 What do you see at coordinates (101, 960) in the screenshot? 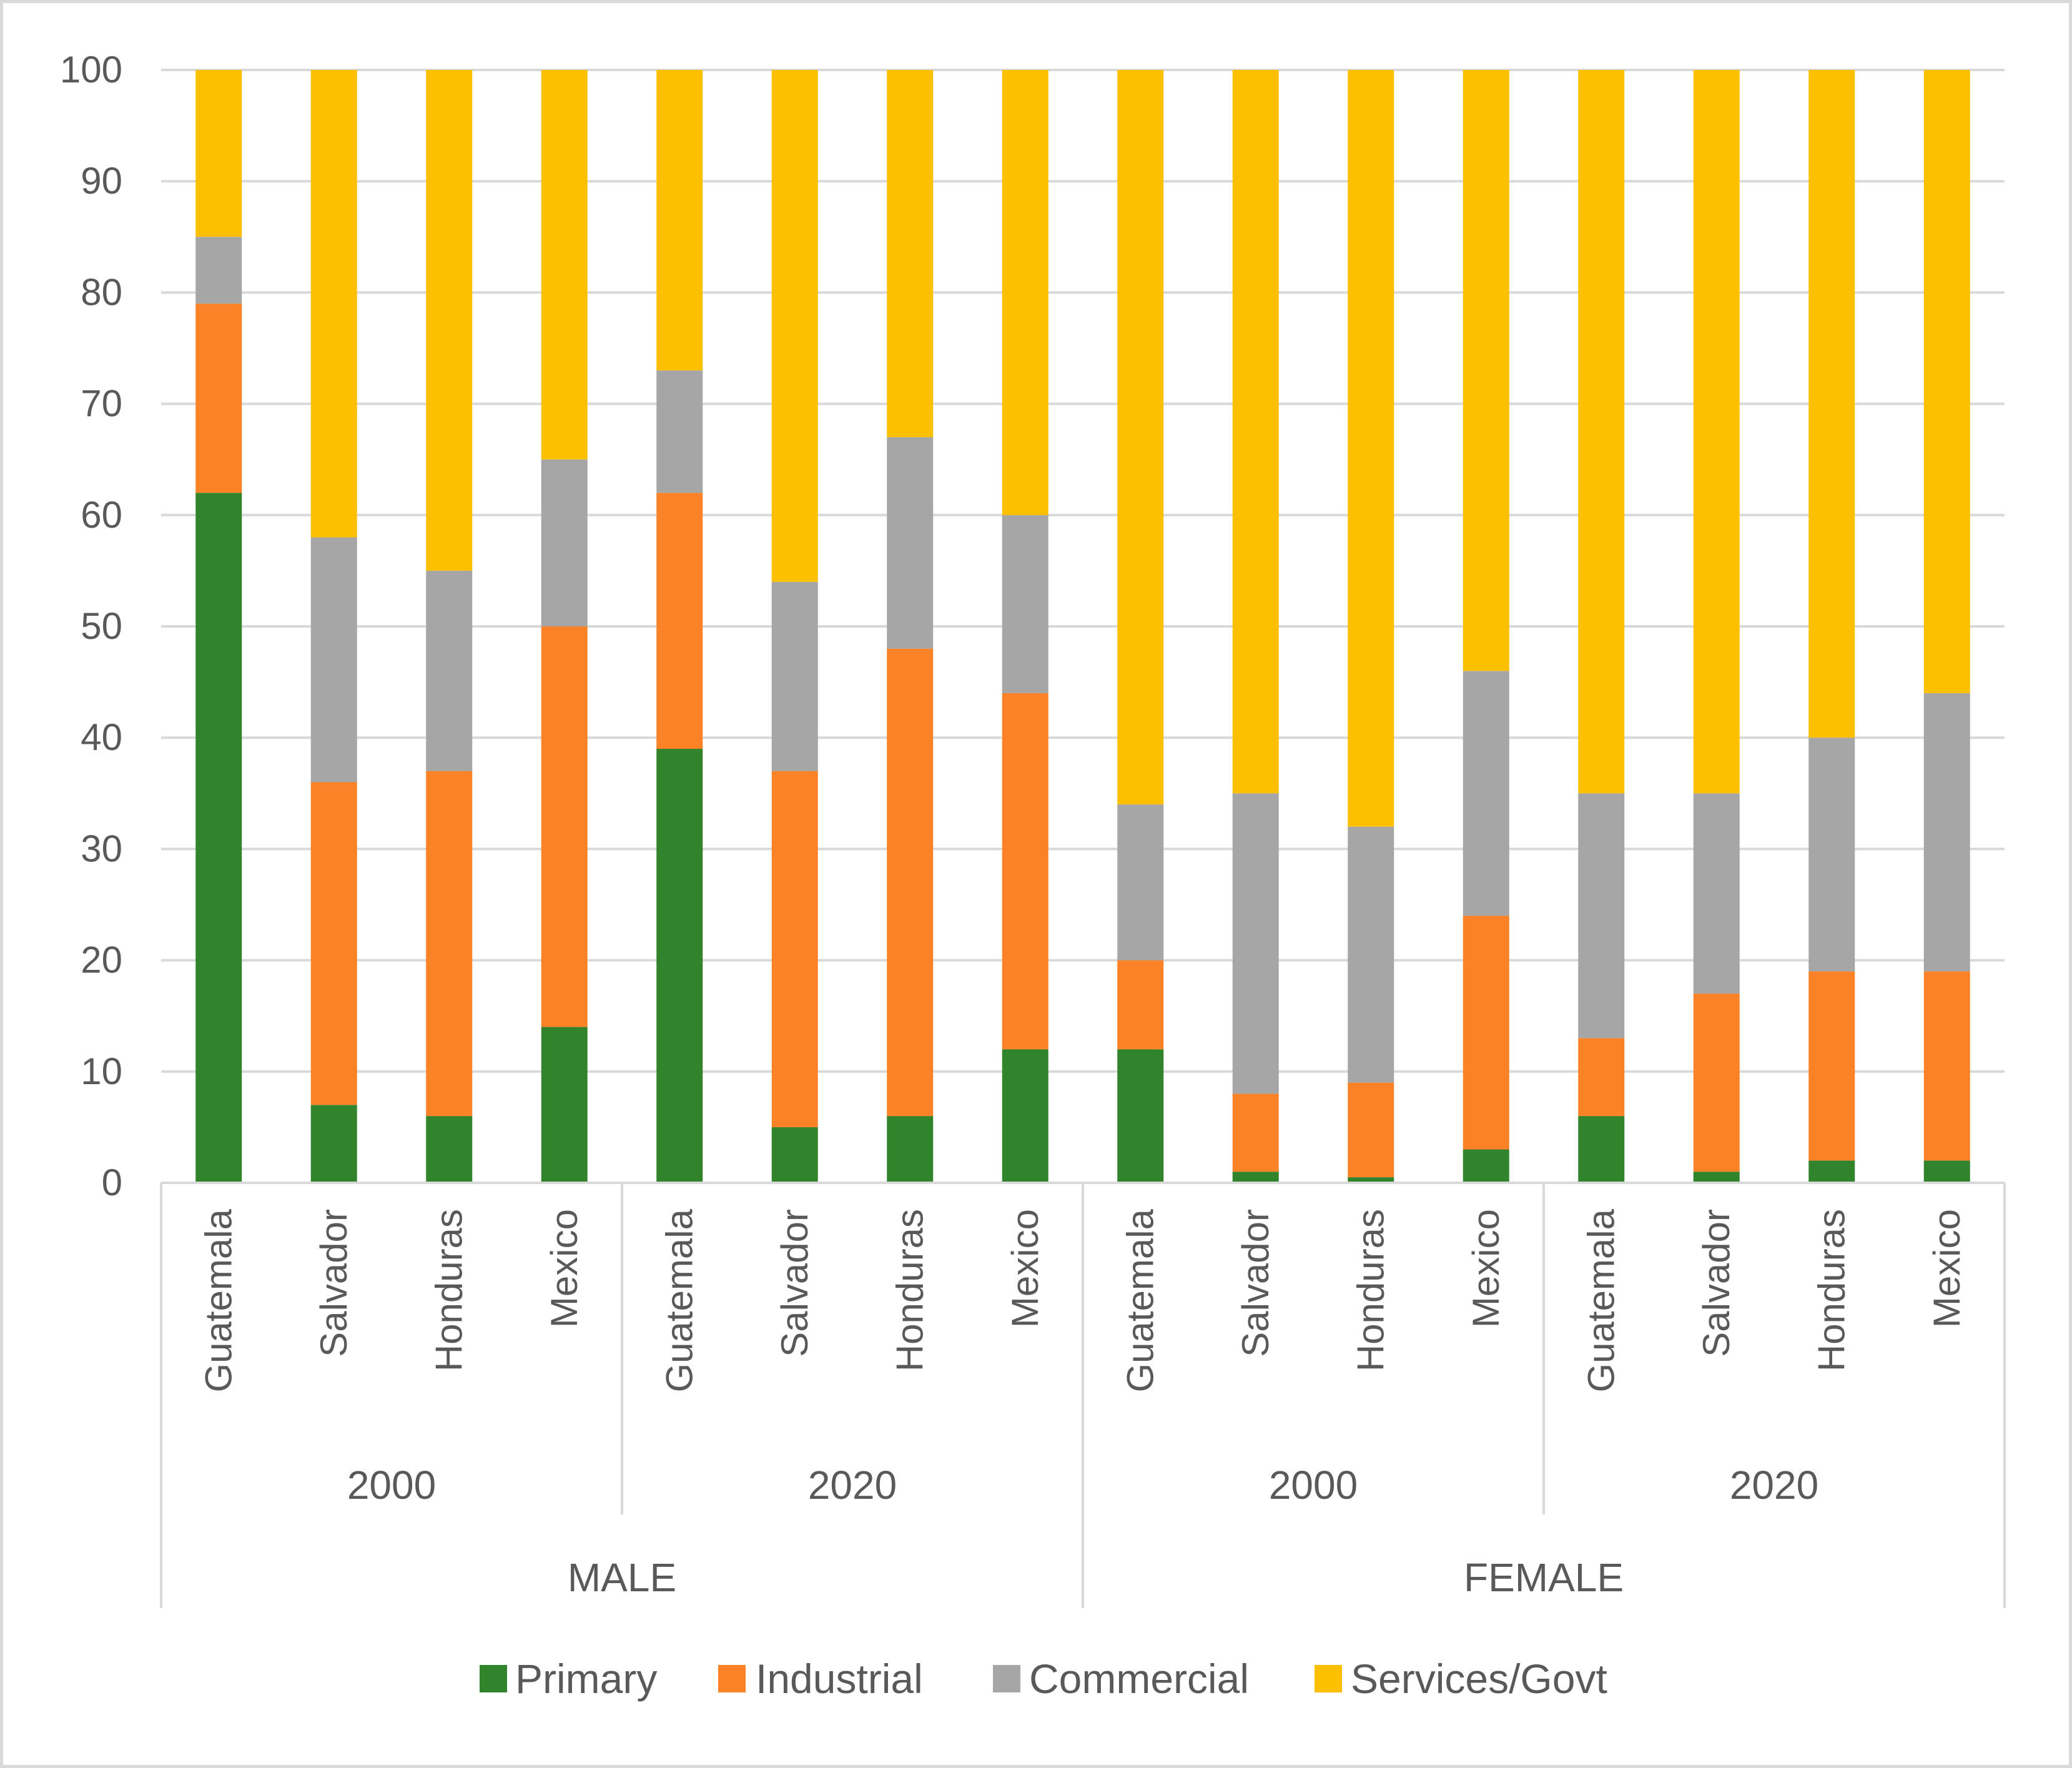
I see `y-tick-label: 20` at bounding box center [101, 960].